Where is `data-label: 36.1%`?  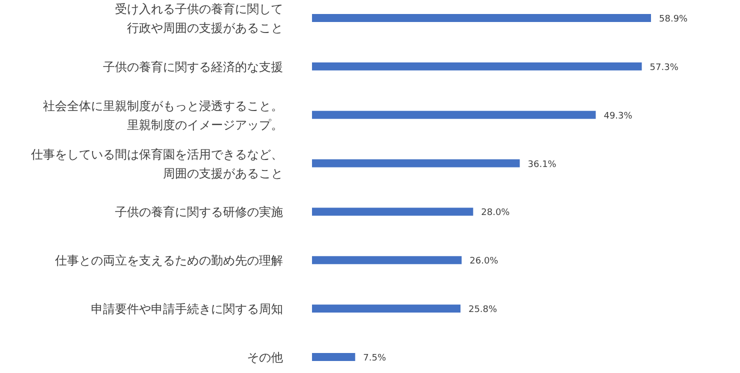 data-label: 36.1% is located at coordinates (542, 165).